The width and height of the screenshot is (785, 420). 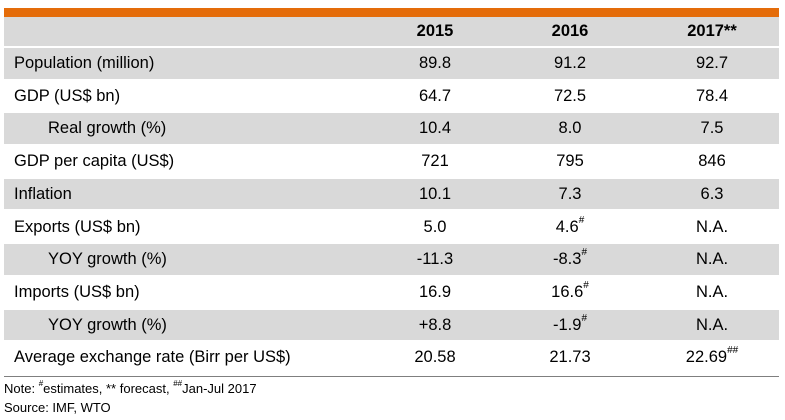 What do you see at coordinates (74, 388) in the screenshot?
I see `note-estimates: estimates,` at bounding box center [74, 388].